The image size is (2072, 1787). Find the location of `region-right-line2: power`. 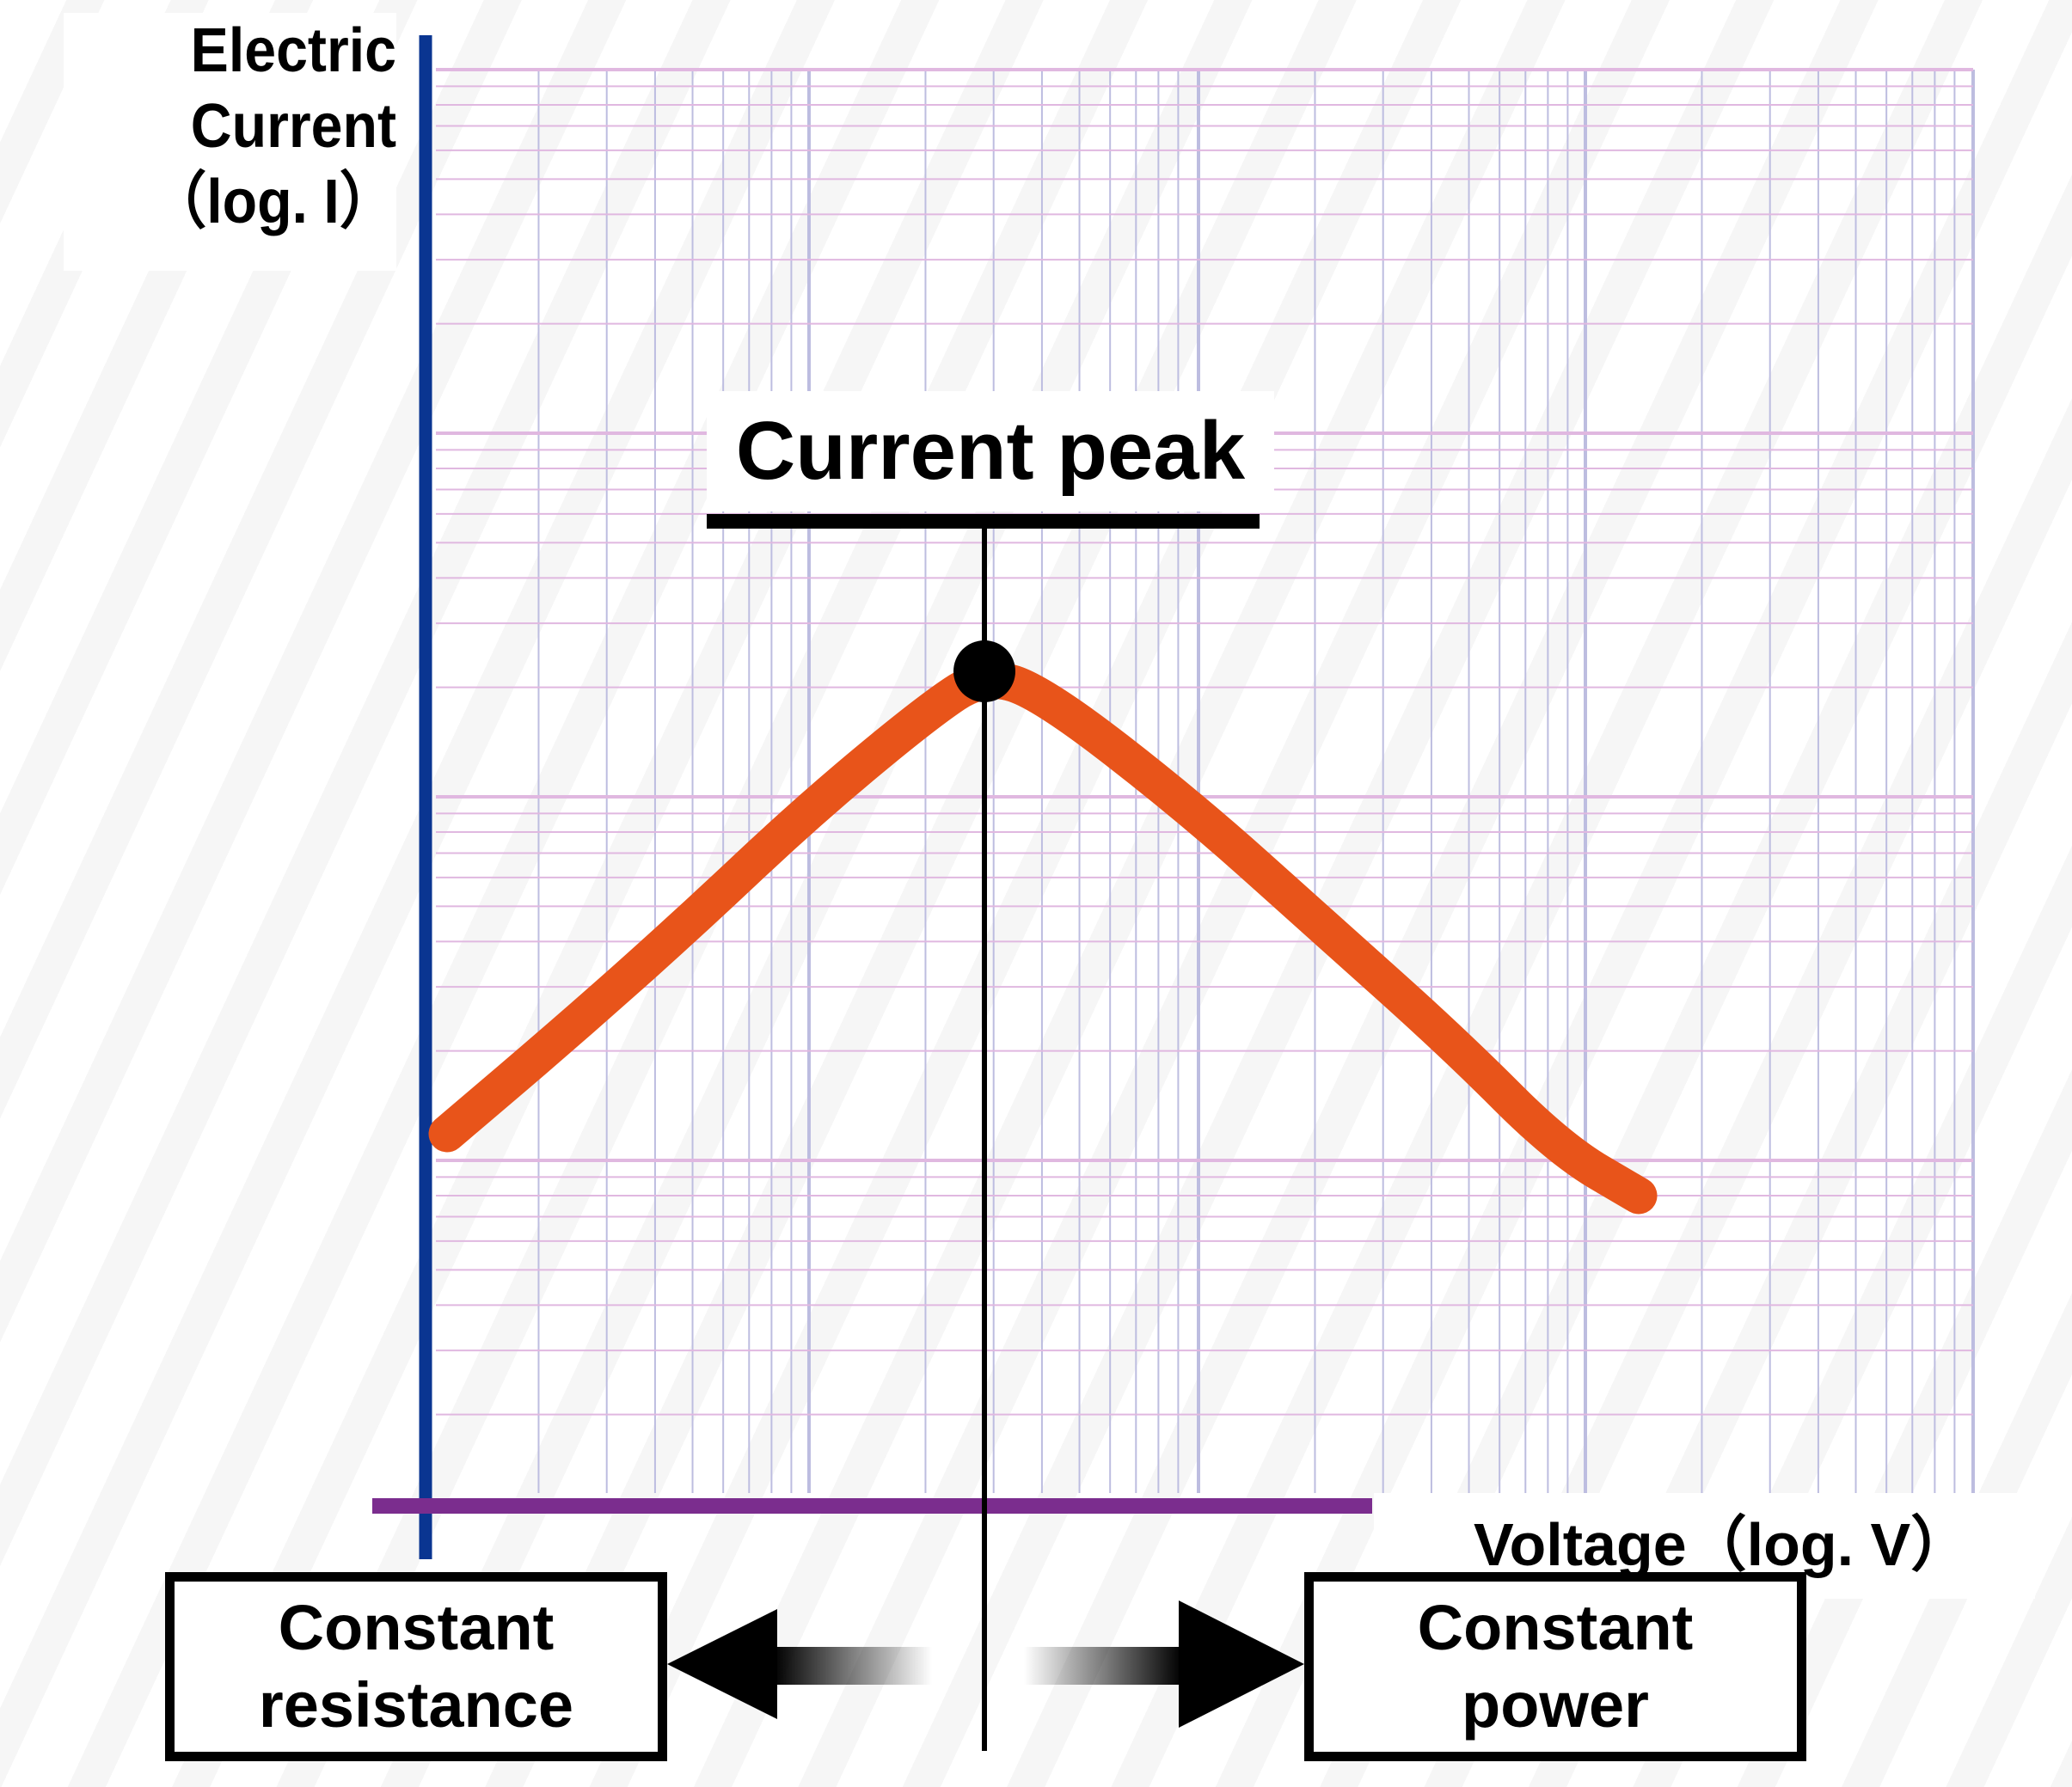

region-right-line2: power is located at coordinates (1556, 1705).